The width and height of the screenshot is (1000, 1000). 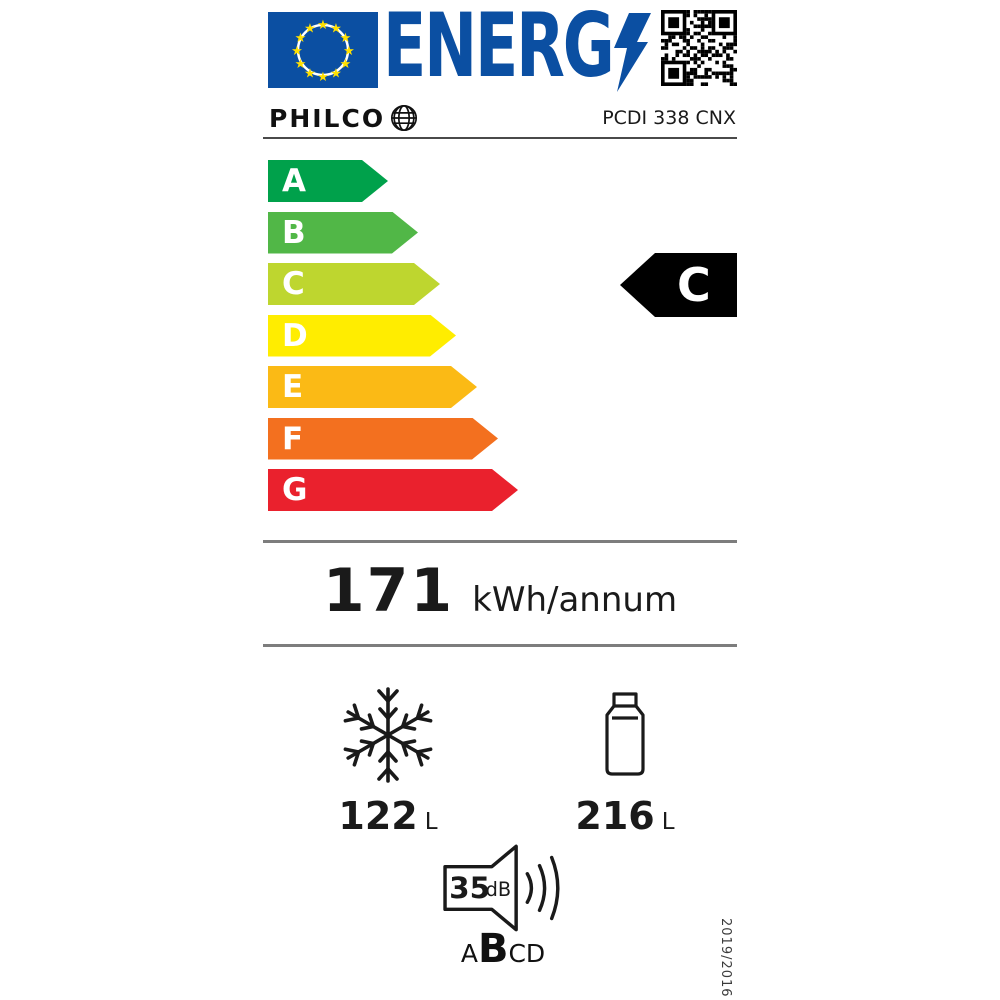 I want to click on scale-arrow-d: D, so click(x=362, y=336).